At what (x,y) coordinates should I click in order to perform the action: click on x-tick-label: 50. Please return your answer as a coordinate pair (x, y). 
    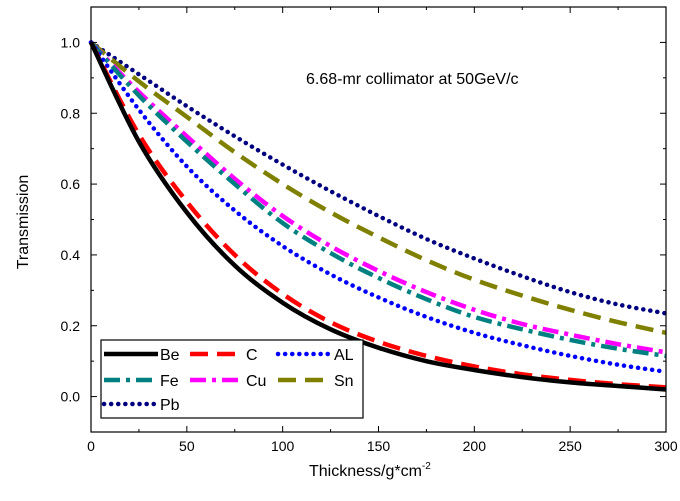
    Looking at the image, I should click on (187, 446).